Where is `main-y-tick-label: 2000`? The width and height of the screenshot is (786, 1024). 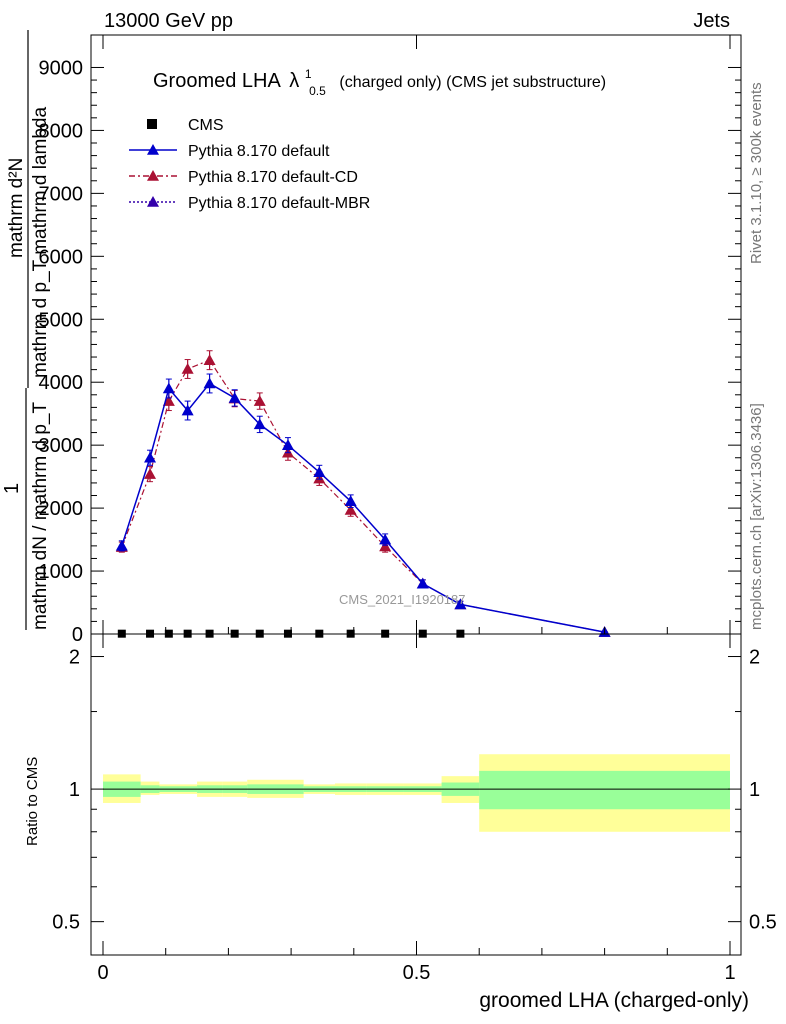
main-y-tick-label: 2000 is located at coordinates (61, 509).